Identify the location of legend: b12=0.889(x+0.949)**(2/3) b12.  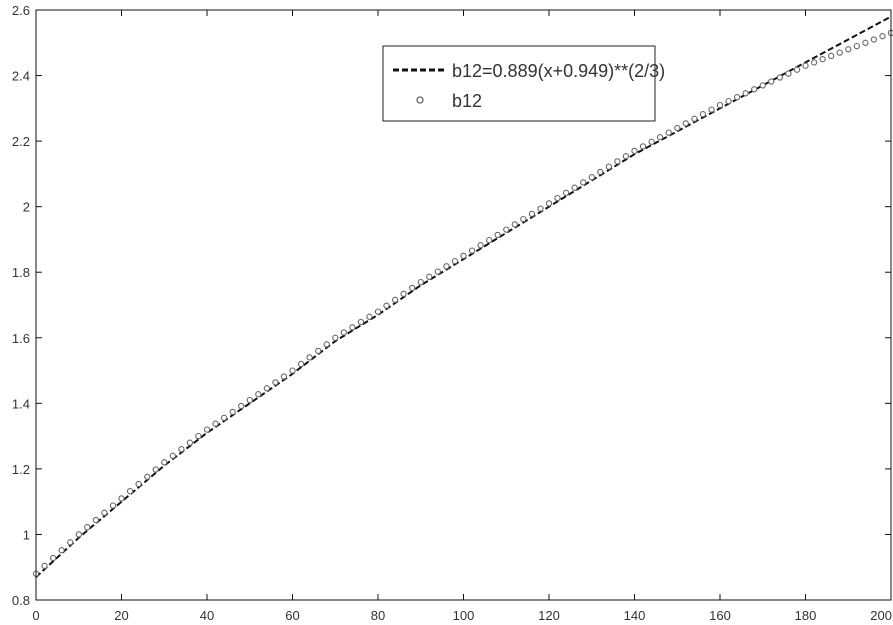
(523, 83).